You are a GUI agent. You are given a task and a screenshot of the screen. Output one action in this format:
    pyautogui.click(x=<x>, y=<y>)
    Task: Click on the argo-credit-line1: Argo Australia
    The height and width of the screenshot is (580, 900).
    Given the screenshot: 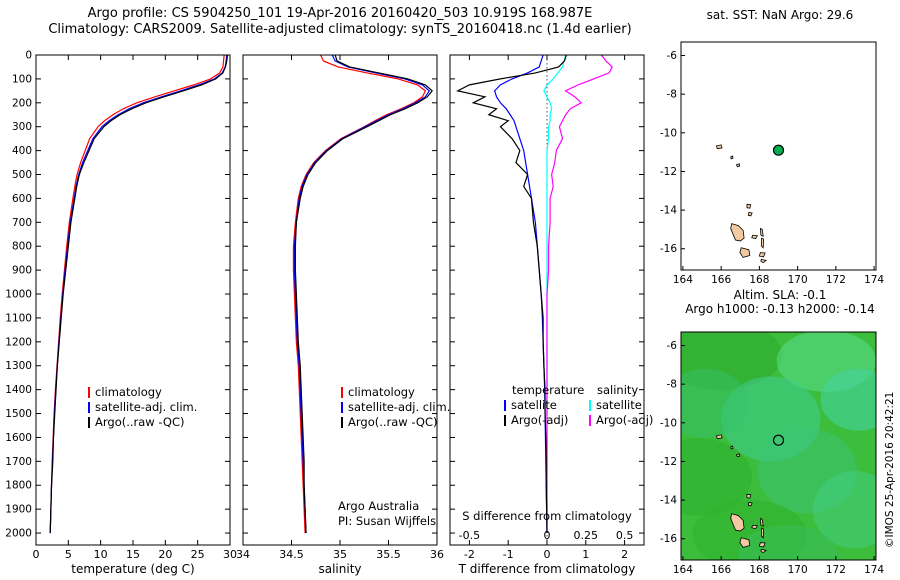 What is the action you would take?
    pyautogui.click(x=379, y=506)
    